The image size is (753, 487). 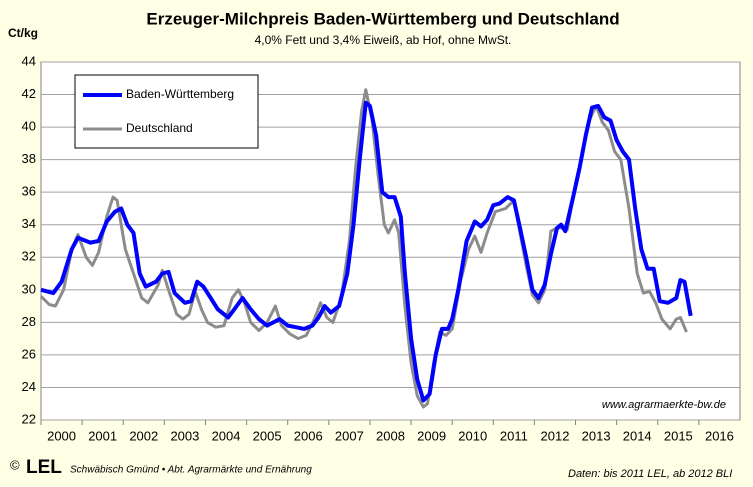 I want to click on y-tick-label: 40, so click(x=29, y=126).